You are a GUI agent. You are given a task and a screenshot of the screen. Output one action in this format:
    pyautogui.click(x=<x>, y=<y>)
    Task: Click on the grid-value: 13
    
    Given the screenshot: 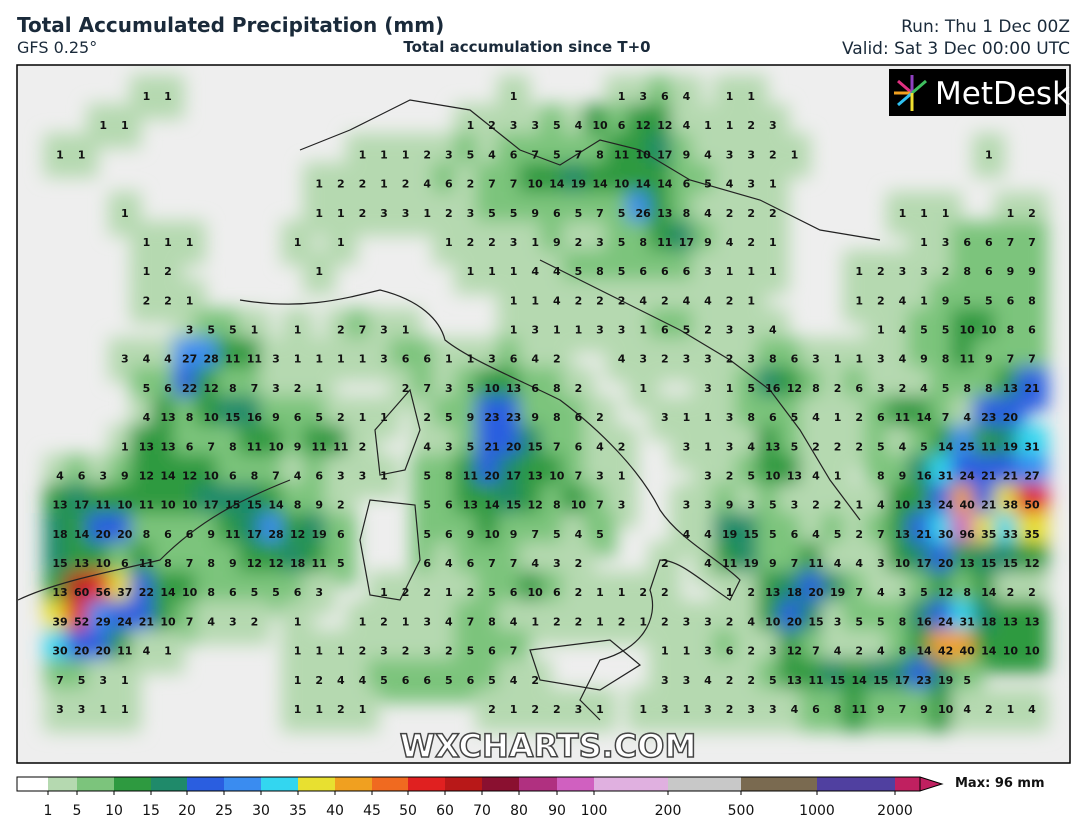 What is the action you would take?
    pyautogui.click(x=1010, y=621)
    